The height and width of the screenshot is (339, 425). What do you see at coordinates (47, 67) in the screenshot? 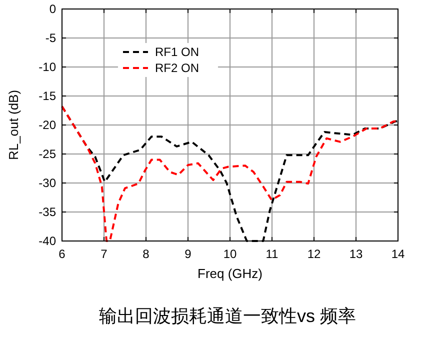
I see `y-tick-label: -10` at bounding box center [47, 67].